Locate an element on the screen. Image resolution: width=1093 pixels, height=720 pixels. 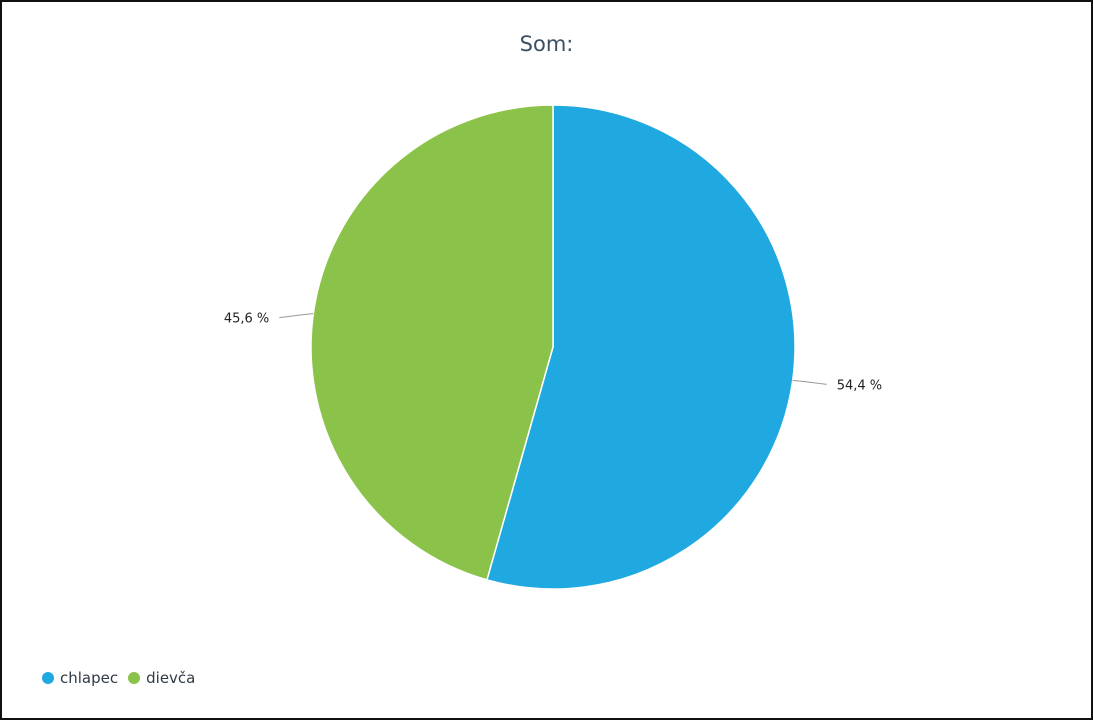
legend-swatch-chlapec is located at coordinates (48, 678).